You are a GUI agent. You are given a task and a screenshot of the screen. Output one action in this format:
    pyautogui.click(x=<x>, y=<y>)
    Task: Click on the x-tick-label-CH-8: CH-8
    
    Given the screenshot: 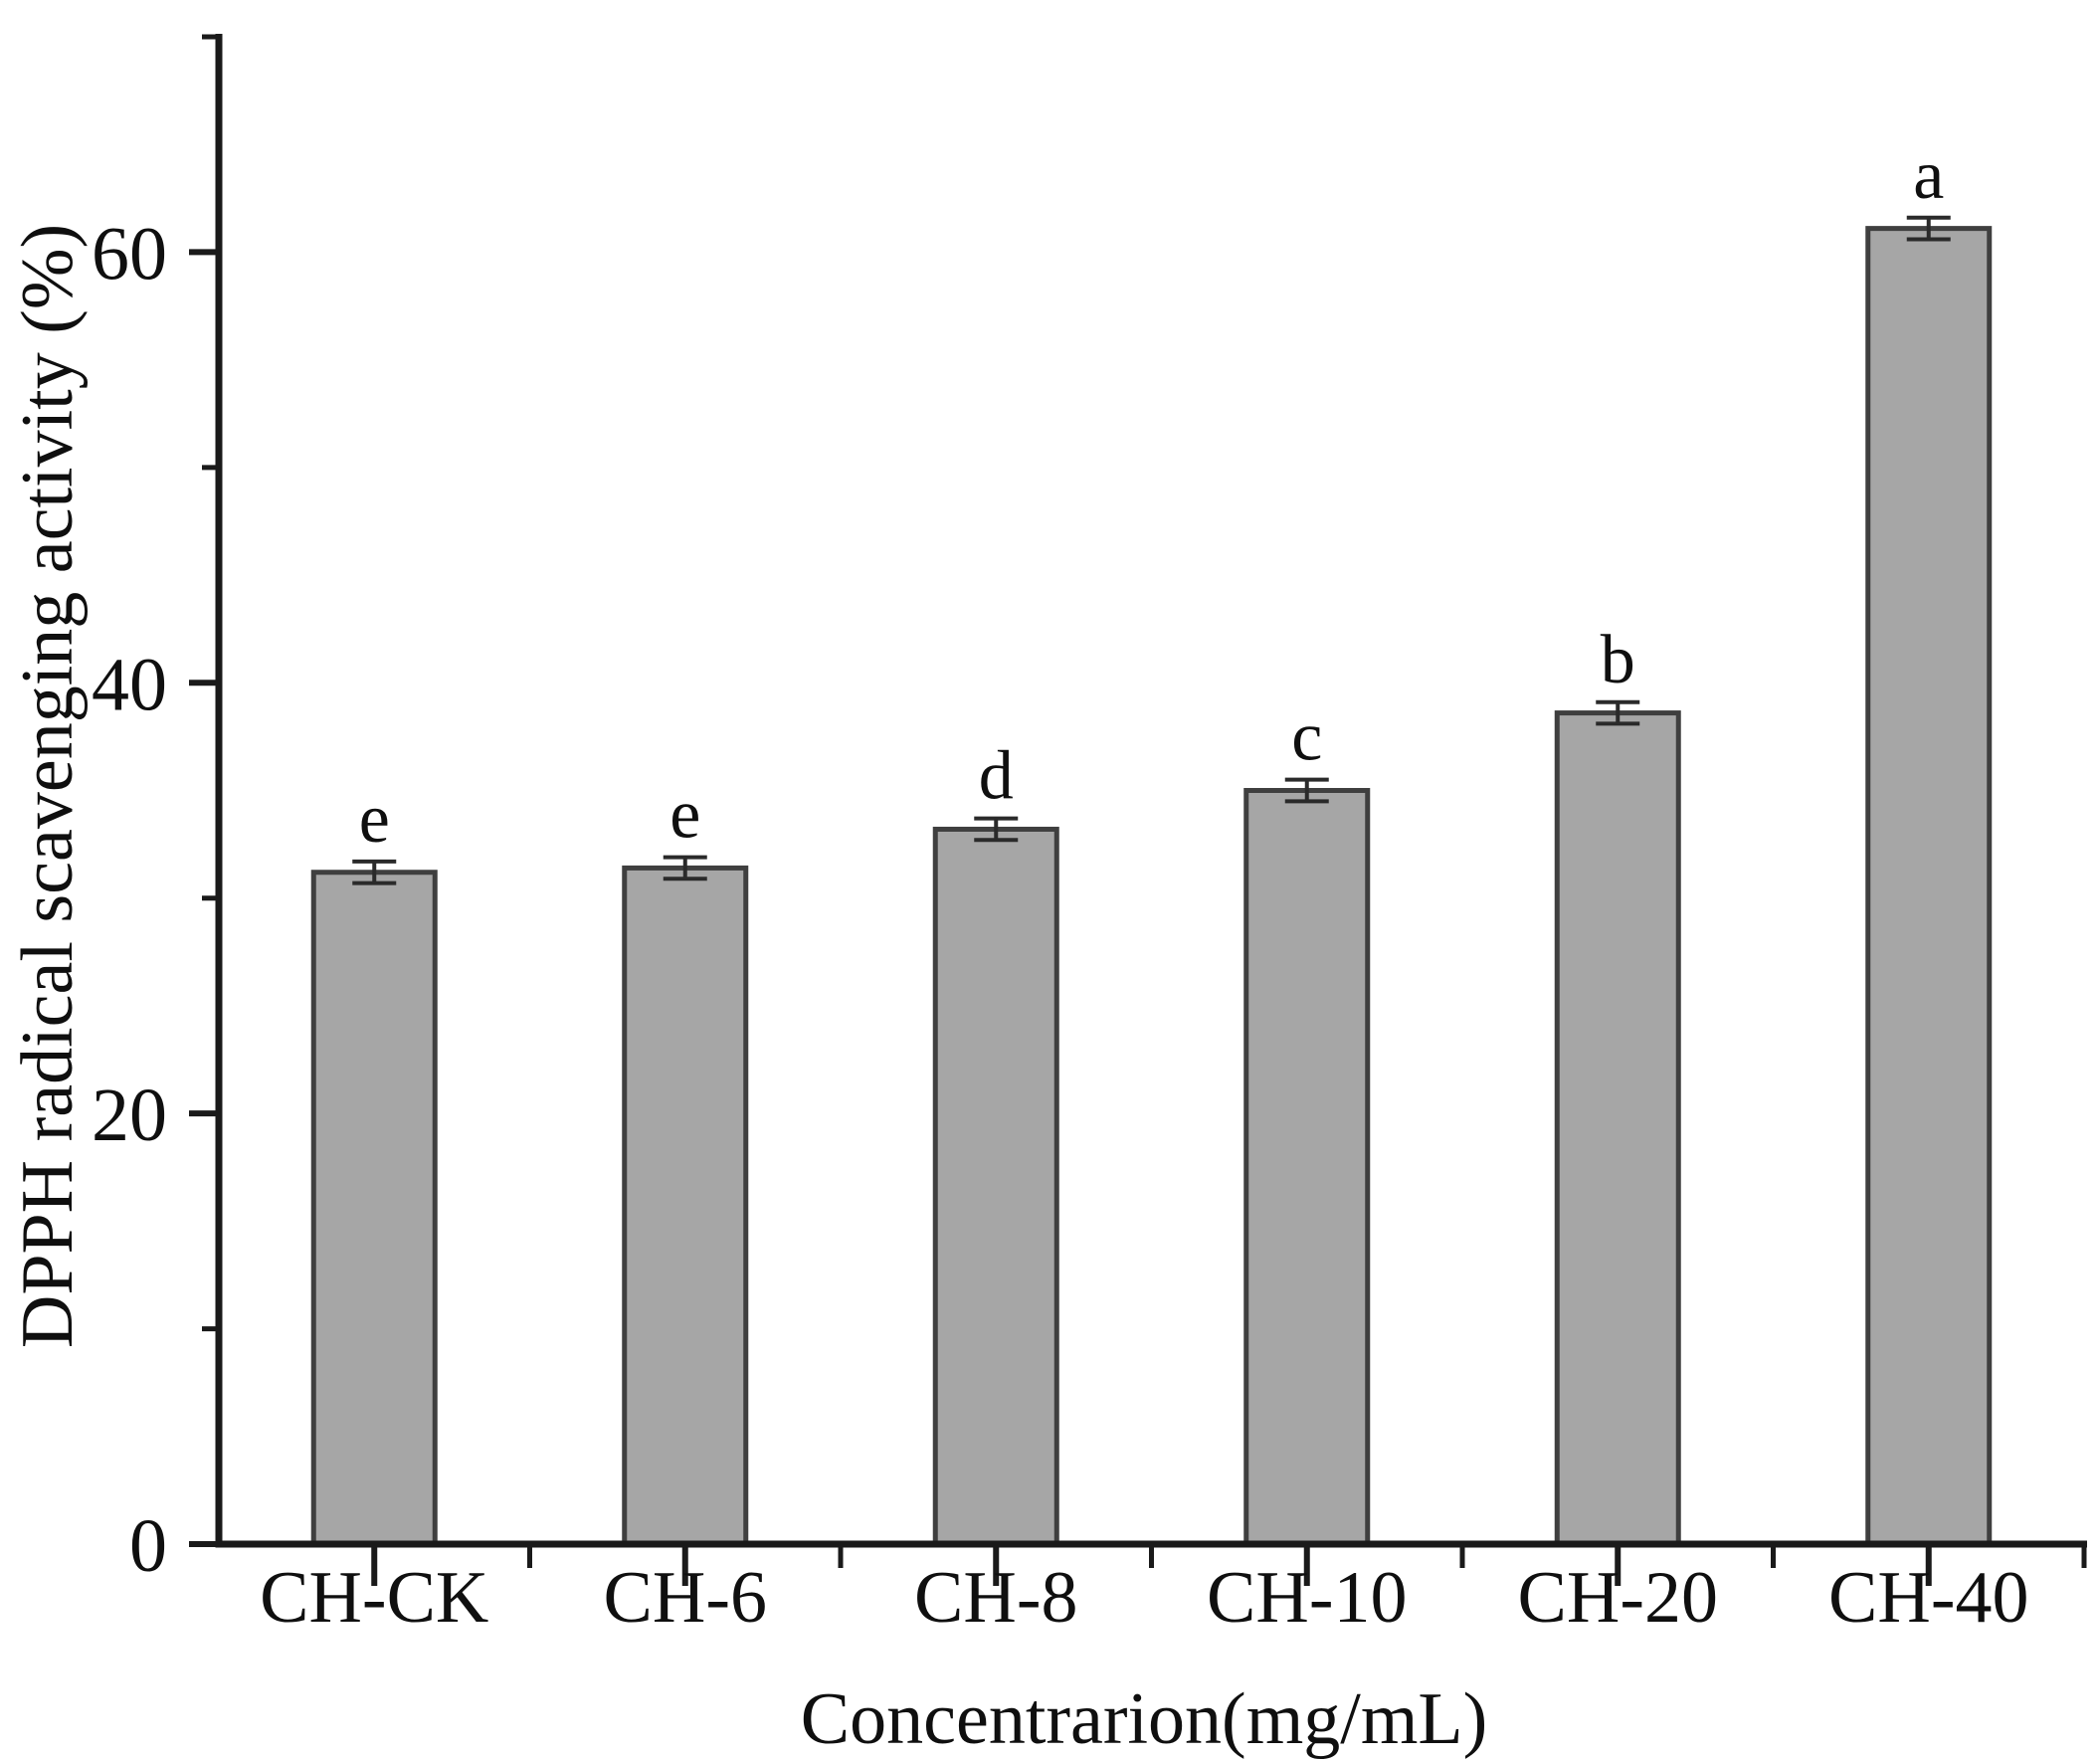 What is the action you would take?
    pyautogui.click(x=995, y=1598)
    